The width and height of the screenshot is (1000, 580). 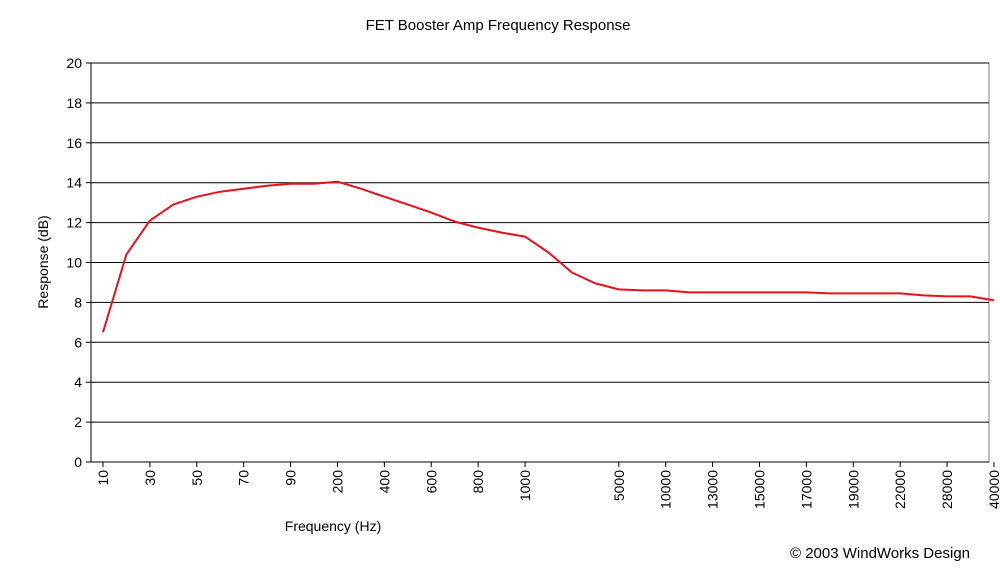 I want to click on y-axis-ticks: 0 2 4 6 8 10 12 14 16 18 20, so click(x=78, y=262).